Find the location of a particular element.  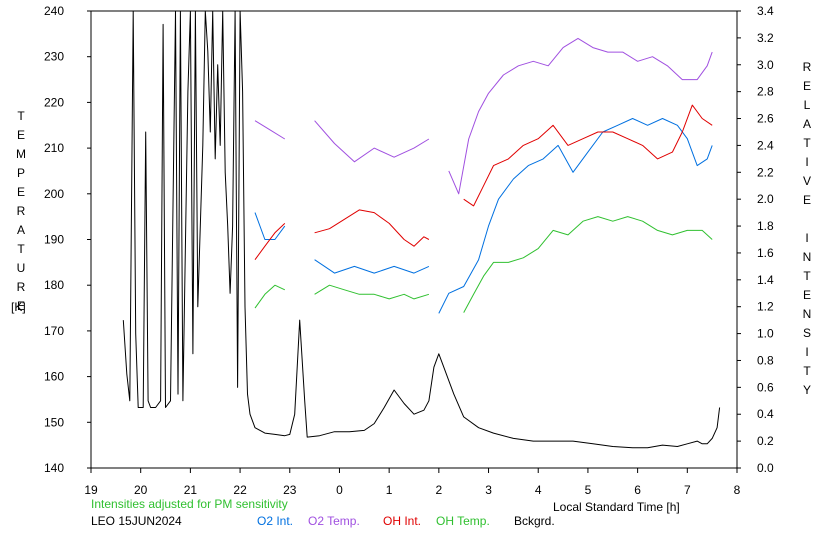

x-tick-label: 22 is located at coordinates (240, 490).